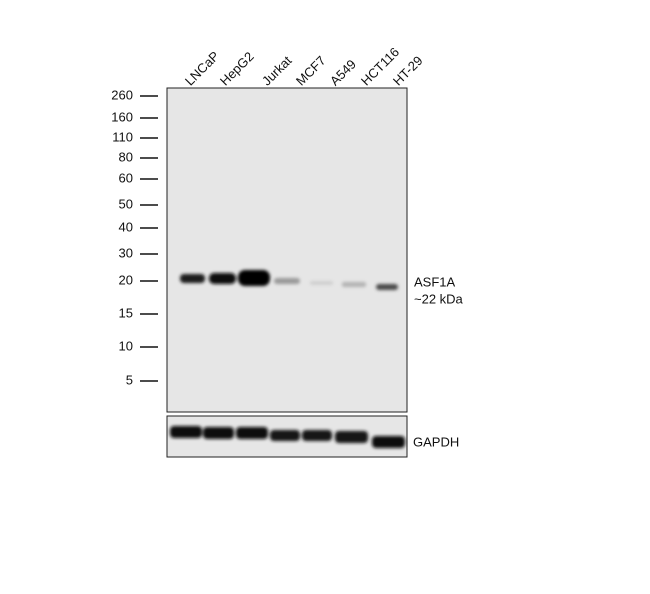 The image size is (650, 594). Describe the element at coordinates (126, 279) in the screenshot. I see `marker-label: 20` at that location.